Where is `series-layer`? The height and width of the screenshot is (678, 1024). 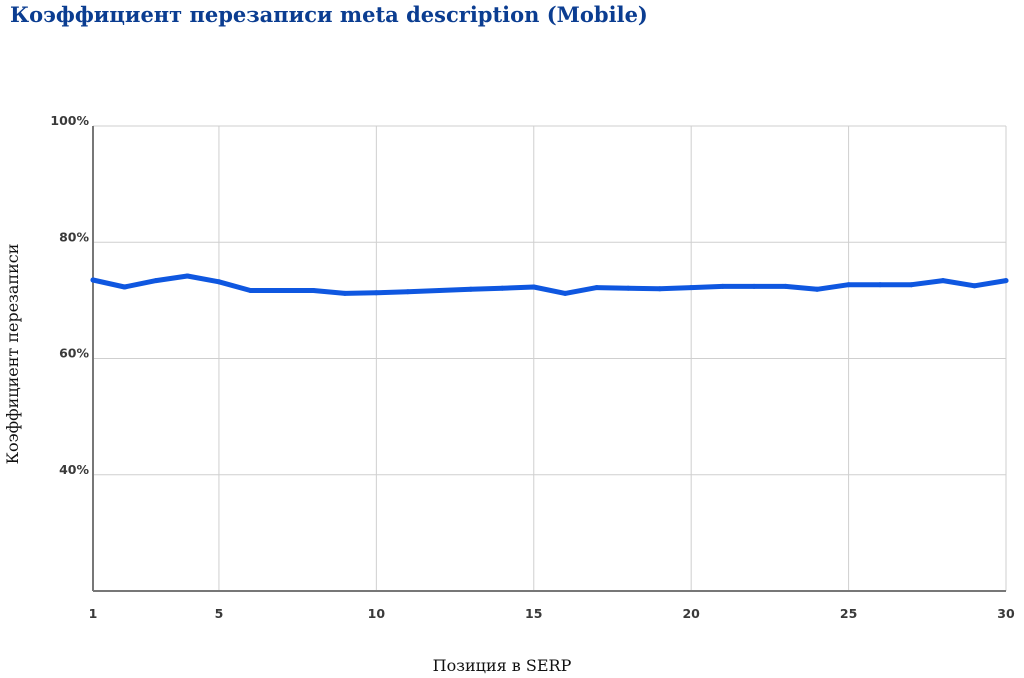
series-layer is located at coordinates (549, 284).